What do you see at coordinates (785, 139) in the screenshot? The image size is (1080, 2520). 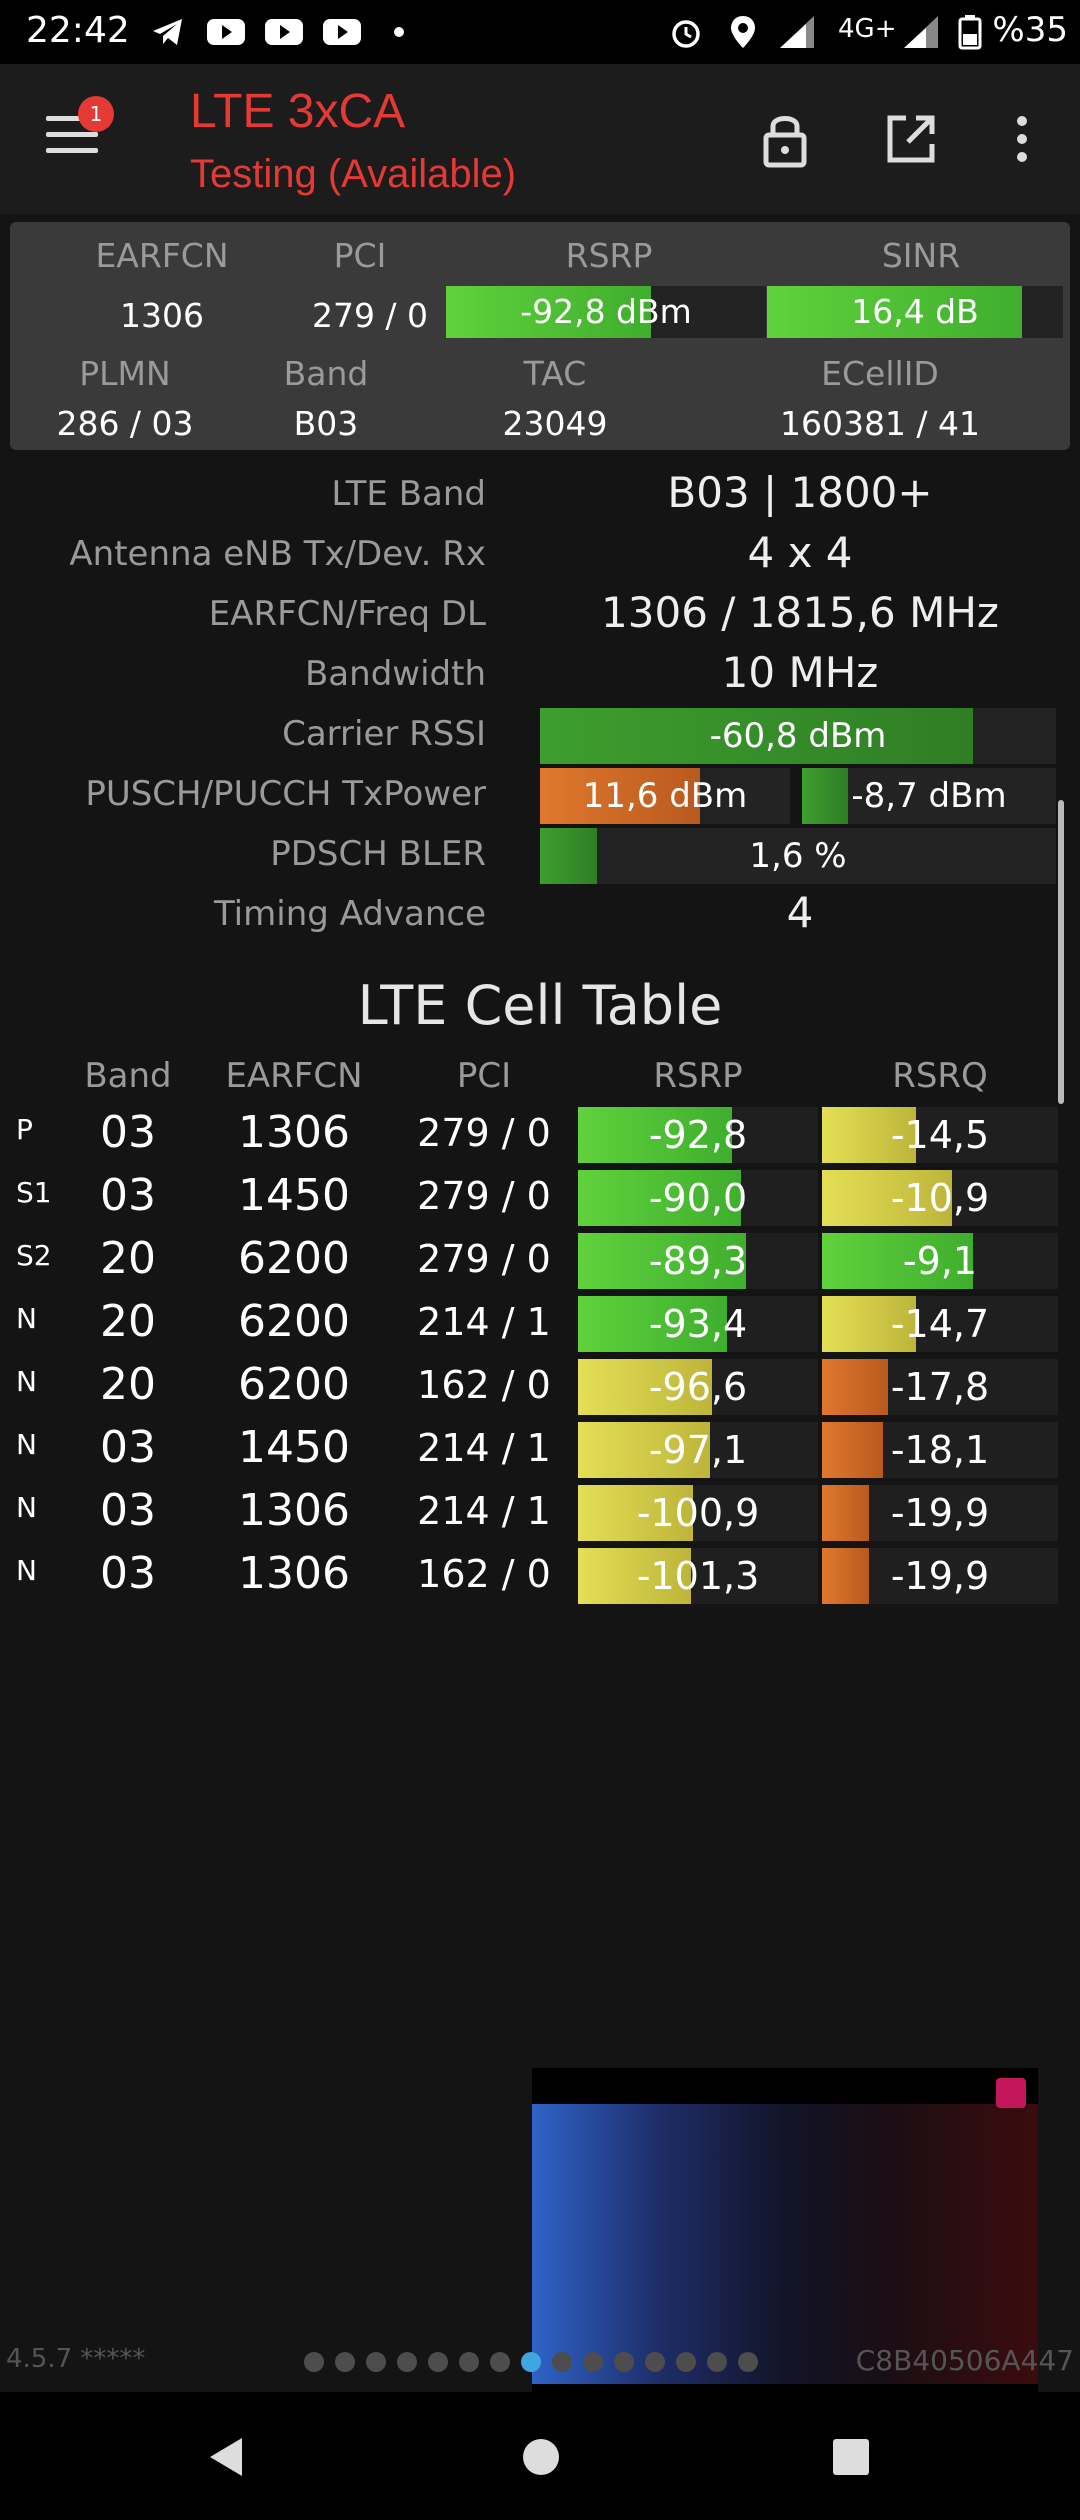 I see `lock-icon` at bounding box center [785, 139].